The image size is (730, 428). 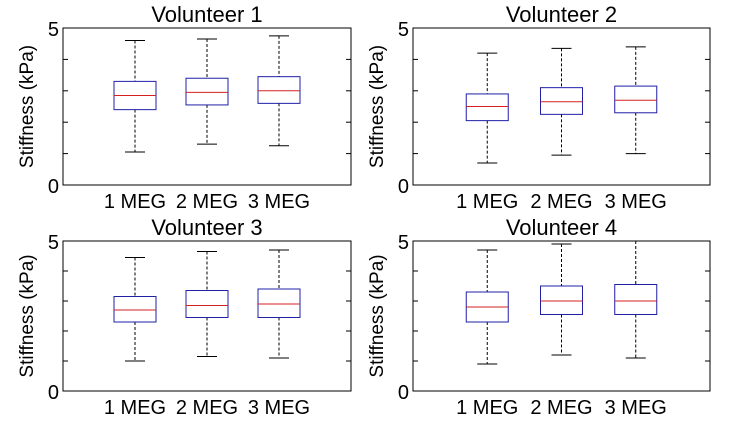 I want to click on chart-title: Volunteer 4, so click(x=561, y=227).